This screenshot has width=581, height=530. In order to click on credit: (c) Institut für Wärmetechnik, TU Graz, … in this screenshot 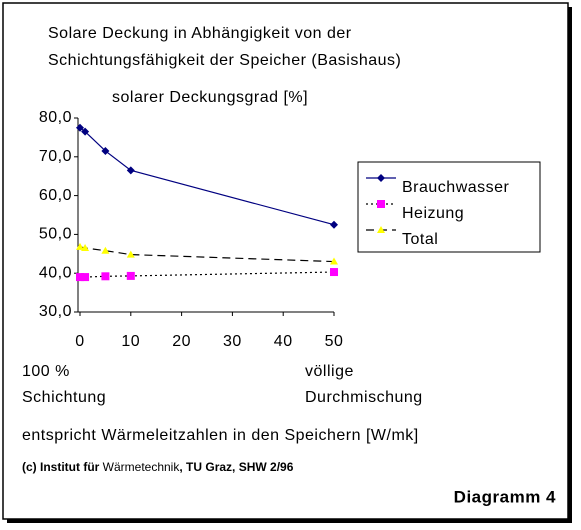, I will do `click(158, 467)`.